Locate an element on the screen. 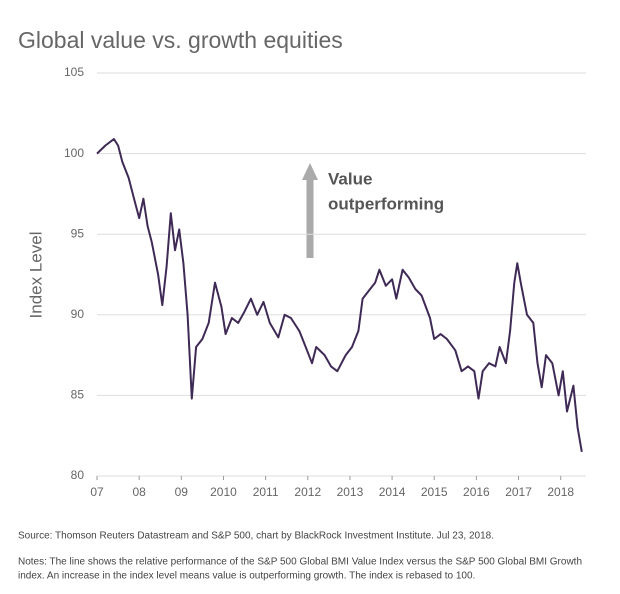 Image resolution: width=620 pixels, height=594 pixels. x-tick-label: 2014 is located at coordinates (392, 492).